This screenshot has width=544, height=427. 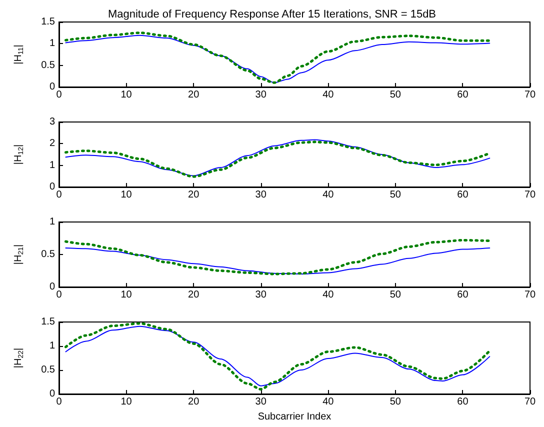 What do you see at coordinates (52, 122) in the screenshot?
I see `y-tick-label: 3` at bounding box center [52, 122].